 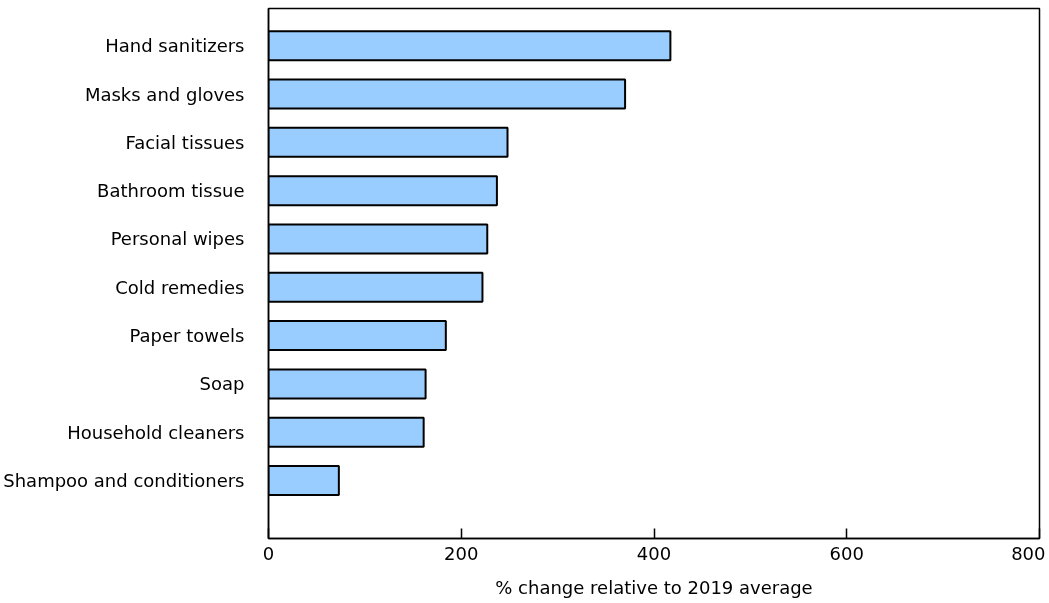 What do you see at coordinates (156, 432) in the screenshot?
I see `y-tick-label: Household cleaners` at bounding box center [156, 432].